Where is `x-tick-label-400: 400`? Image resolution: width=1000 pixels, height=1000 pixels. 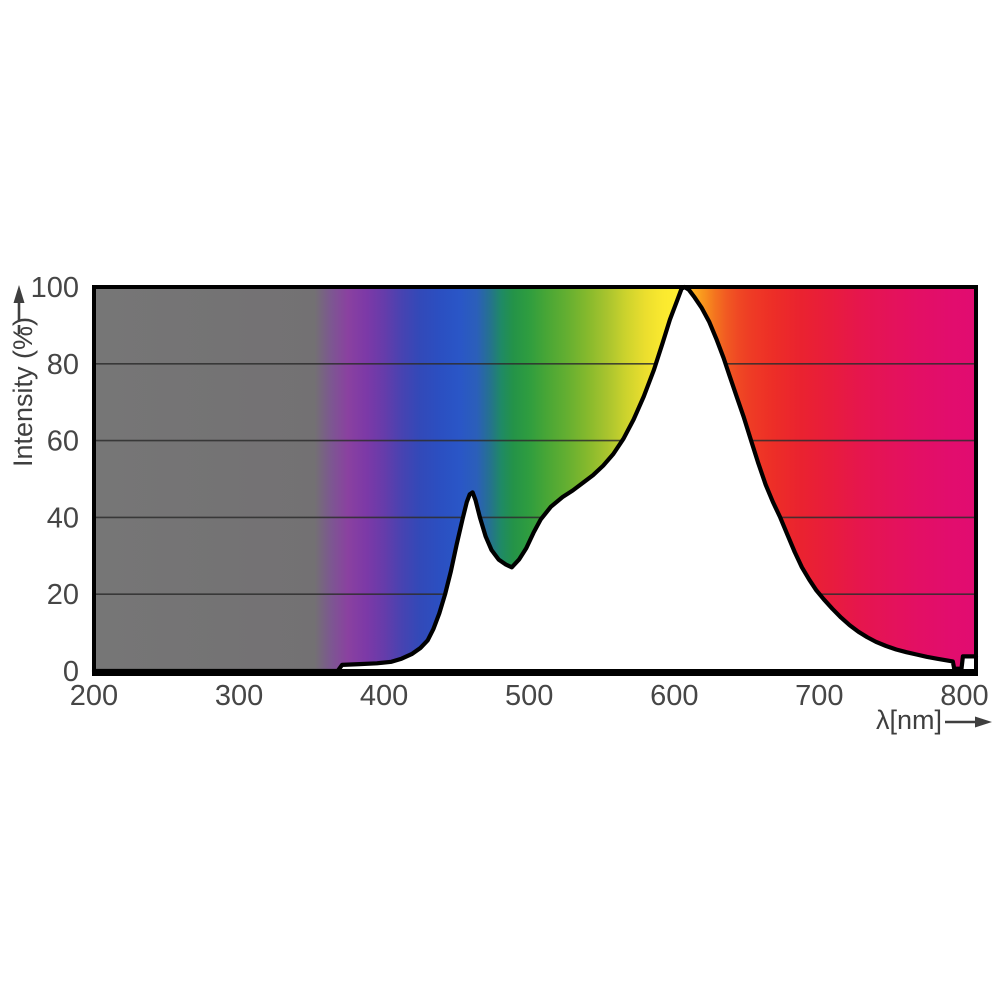
x-tick-label-400: 400 is located at coordinates (384, 696).